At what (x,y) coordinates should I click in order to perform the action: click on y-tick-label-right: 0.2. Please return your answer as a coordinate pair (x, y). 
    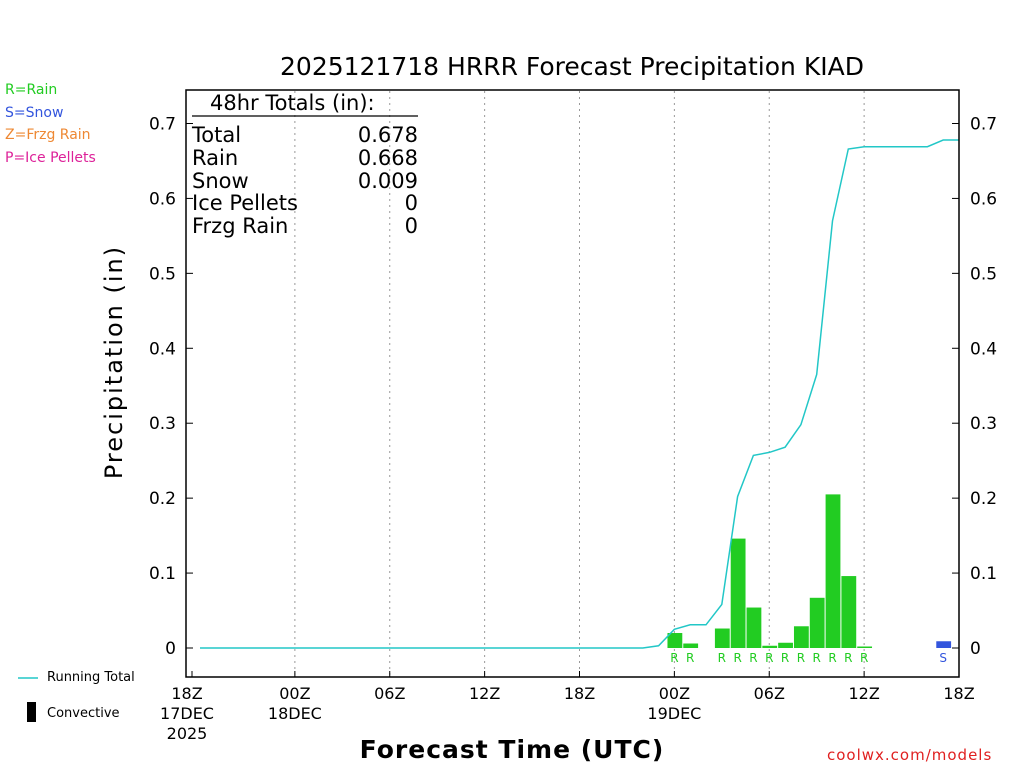
    Looking at the image, I should click on (983, 499).